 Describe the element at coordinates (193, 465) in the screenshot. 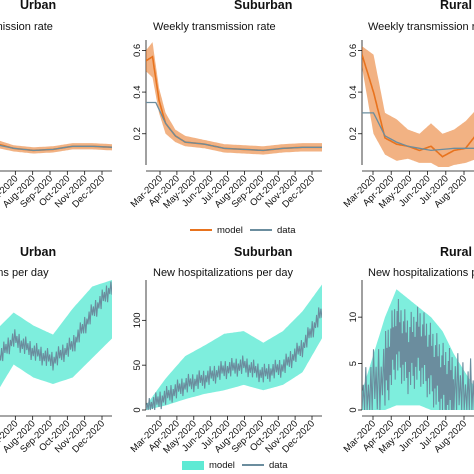

I see `legend-swatch` at that location.